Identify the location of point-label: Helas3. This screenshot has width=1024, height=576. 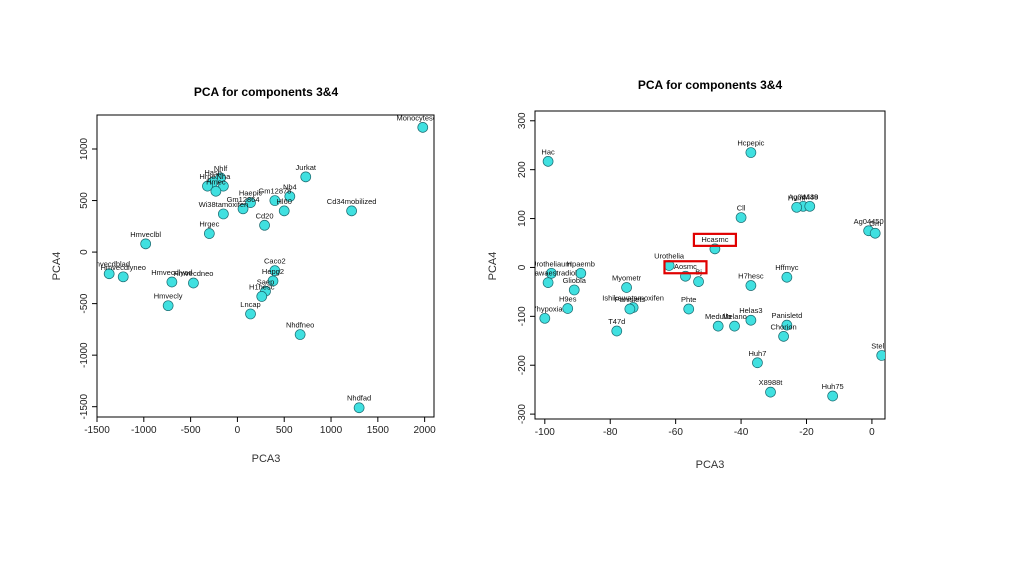
(750, 310).